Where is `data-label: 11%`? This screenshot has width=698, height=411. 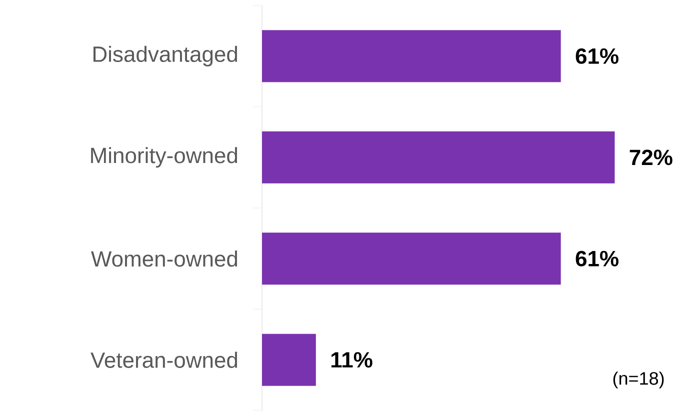 data-label: 11% is located at coordinates (351, 360).